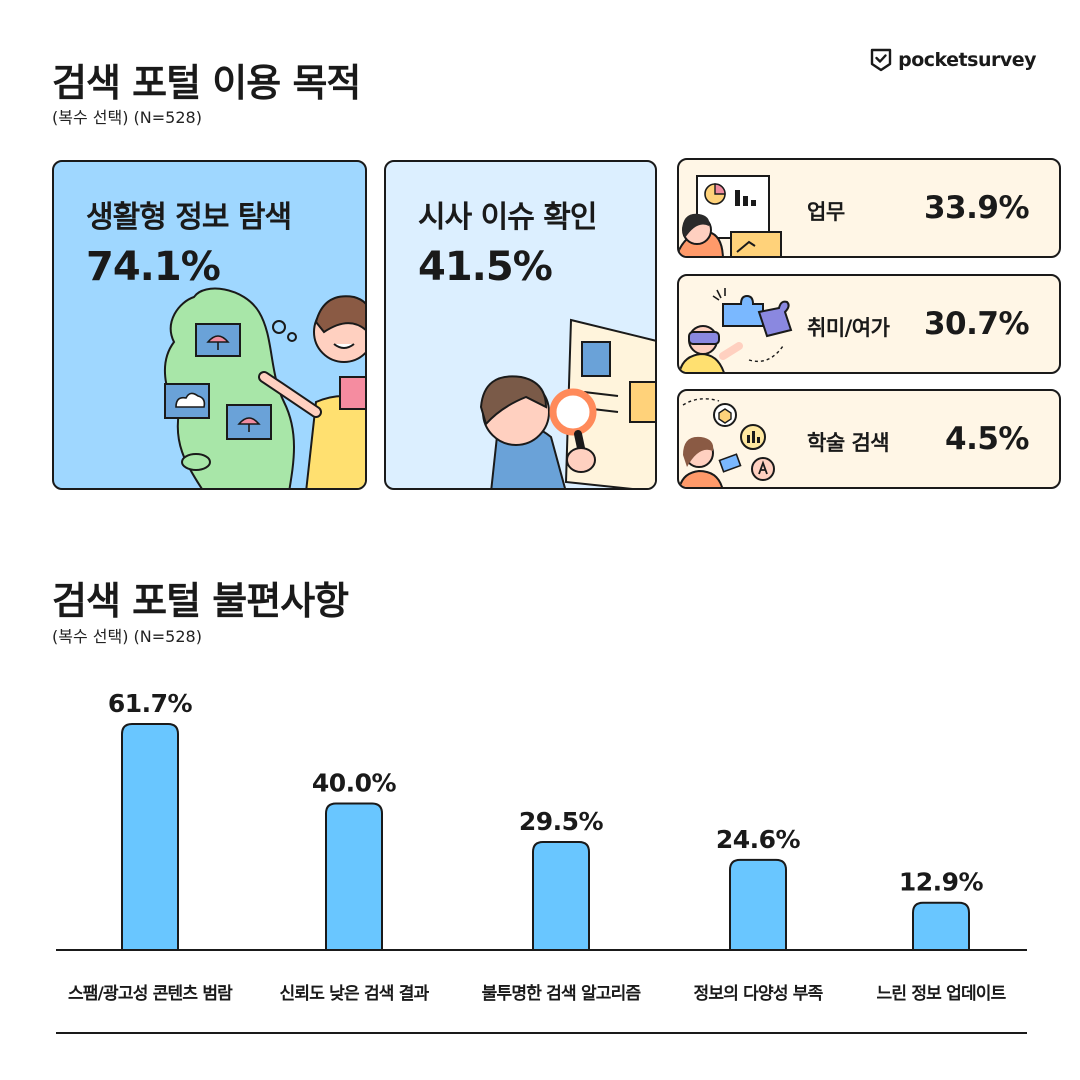 Image resolution: width=1080 pixels, height=1080 pixels. What do you see at coordinates (942, 994) in the screenshot?
I see `chart-category-label: 느린 정보 업데이트` at bounding box center [942, 994].